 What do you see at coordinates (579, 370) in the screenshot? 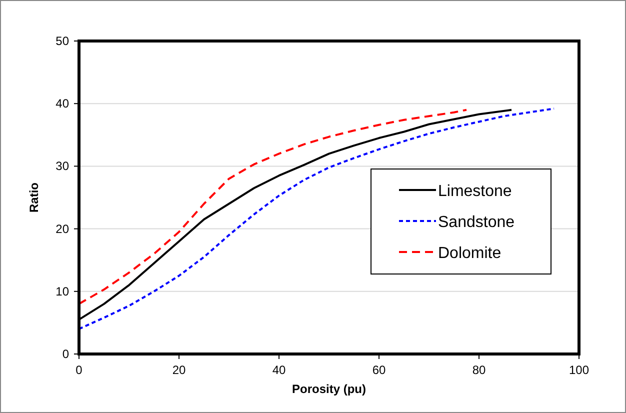
I see `x-tick-label: 100` at bounding box center [579, 370].